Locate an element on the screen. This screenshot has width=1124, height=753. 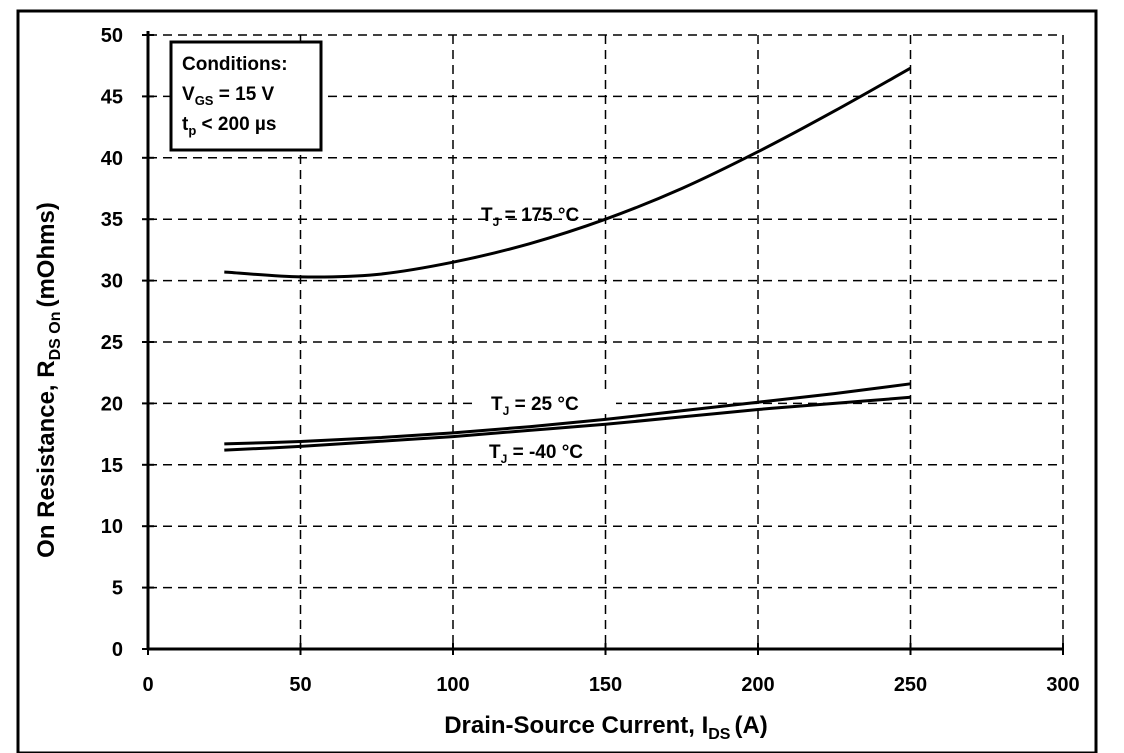
x-tick-label: 200 is located at coordinates (757, 685).